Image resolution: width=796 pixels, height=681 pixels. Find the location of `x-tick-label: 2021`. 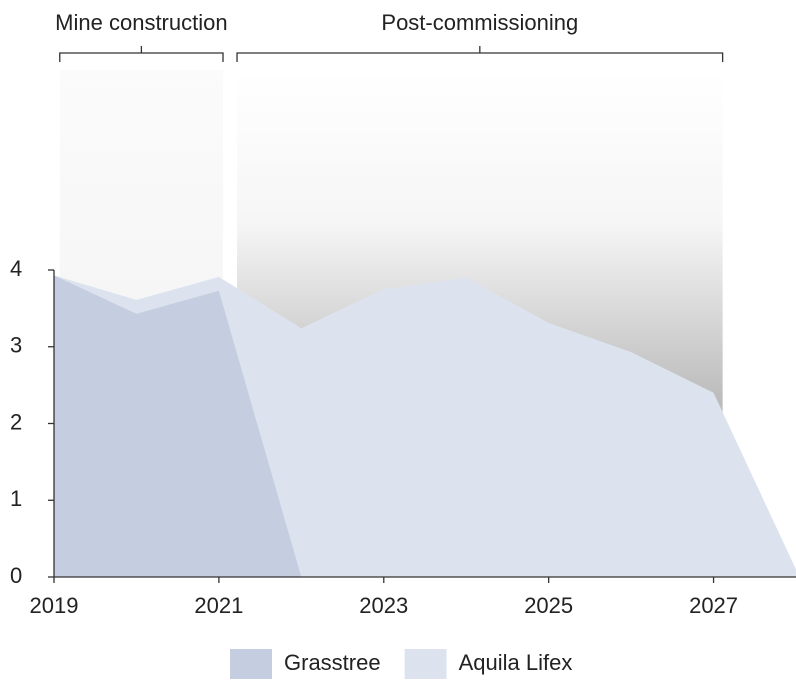

x-tick-label: 2021 is located at coordinates (218, 605).